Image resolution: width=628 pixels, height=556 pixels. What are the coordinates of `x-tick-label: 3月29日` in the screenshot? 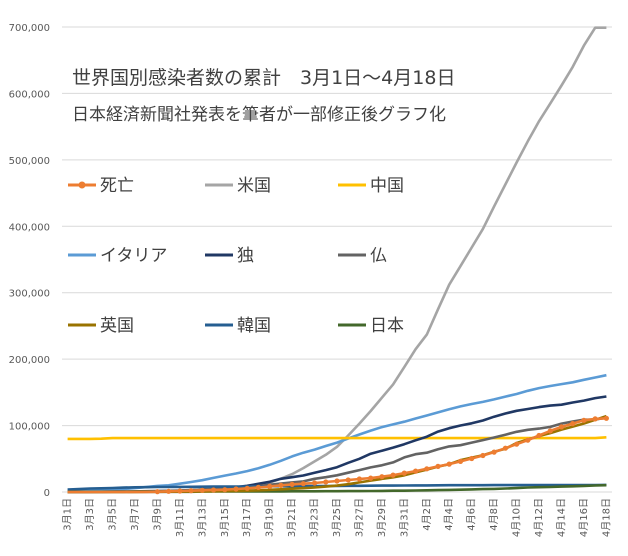 It's located at (382, 517).